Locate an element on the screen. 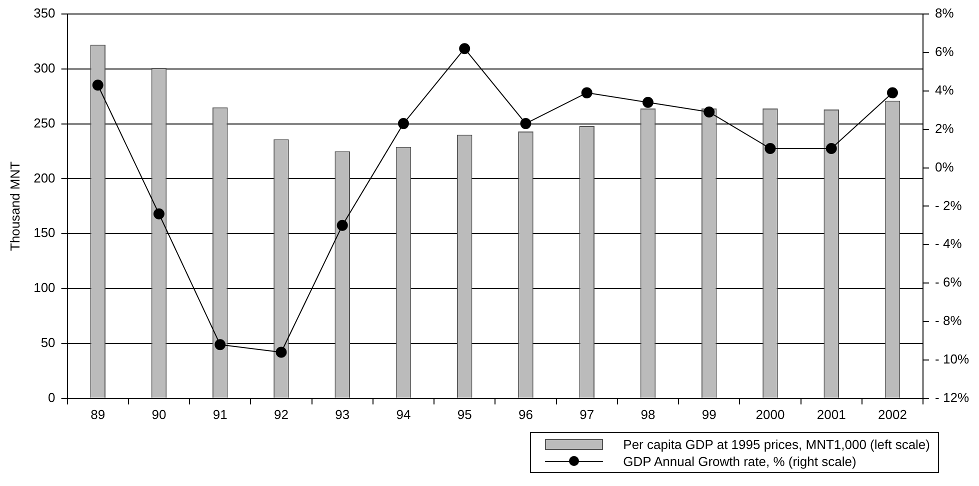 The image size is (979, 486). x-tick-label: 98 is located at coordinates (648, 414).